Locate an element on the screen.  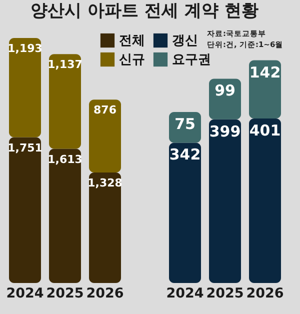
data-label: 99 is located at coordinates (225, 91).